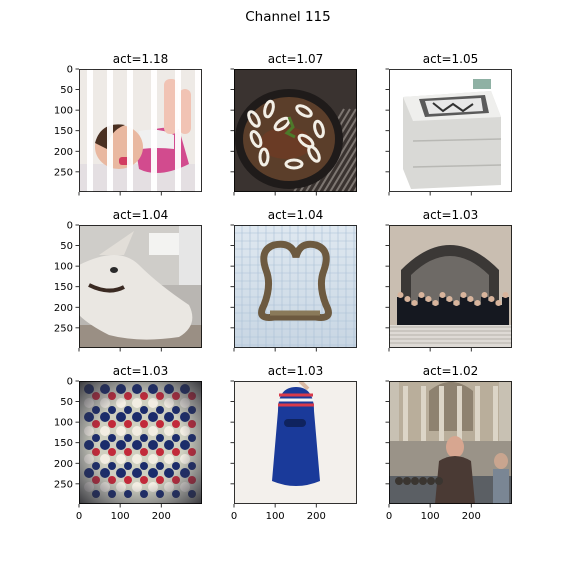 This screenshot has width=576, height=576. I want to click on panel-image-woman-at-fountain, so click(450, 442).